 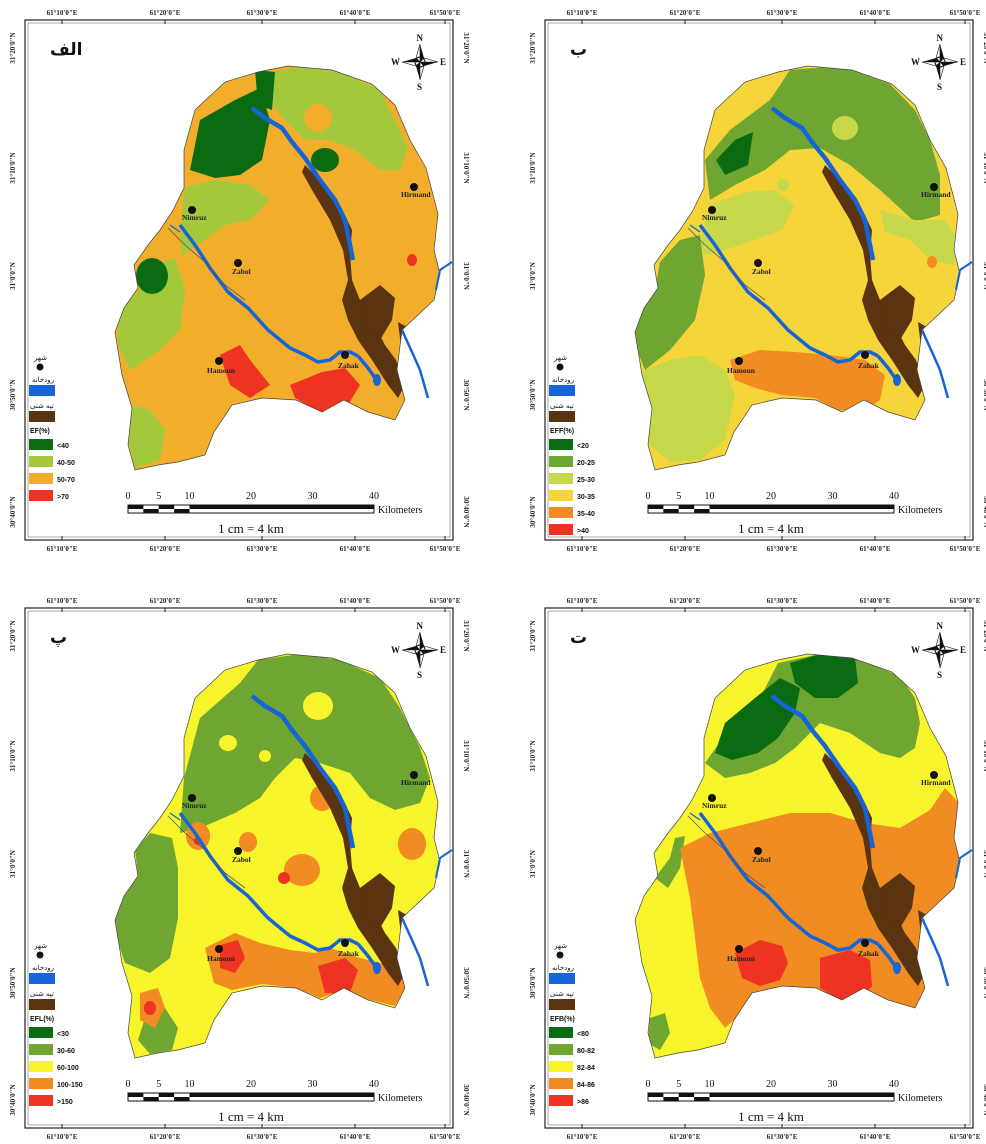 I want to click on lon-label-bottom: 61°10'0"E, so click(x=62, y=549).